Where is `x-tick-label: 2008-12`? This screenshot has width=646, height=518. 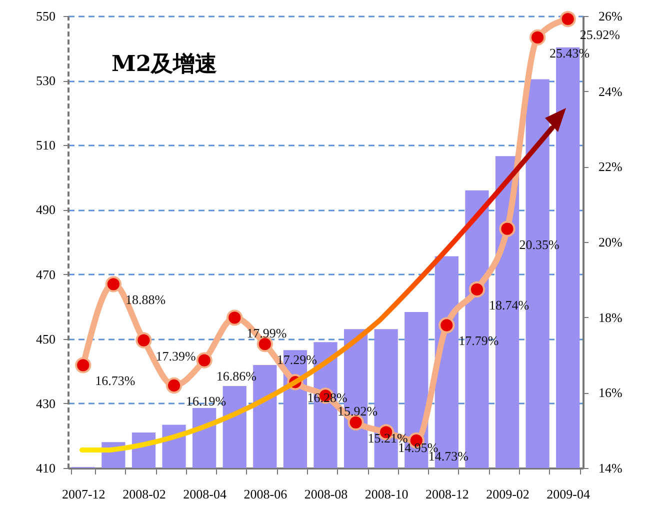
x-tick-label: 2008-12 is located at coordinates (447, 494).